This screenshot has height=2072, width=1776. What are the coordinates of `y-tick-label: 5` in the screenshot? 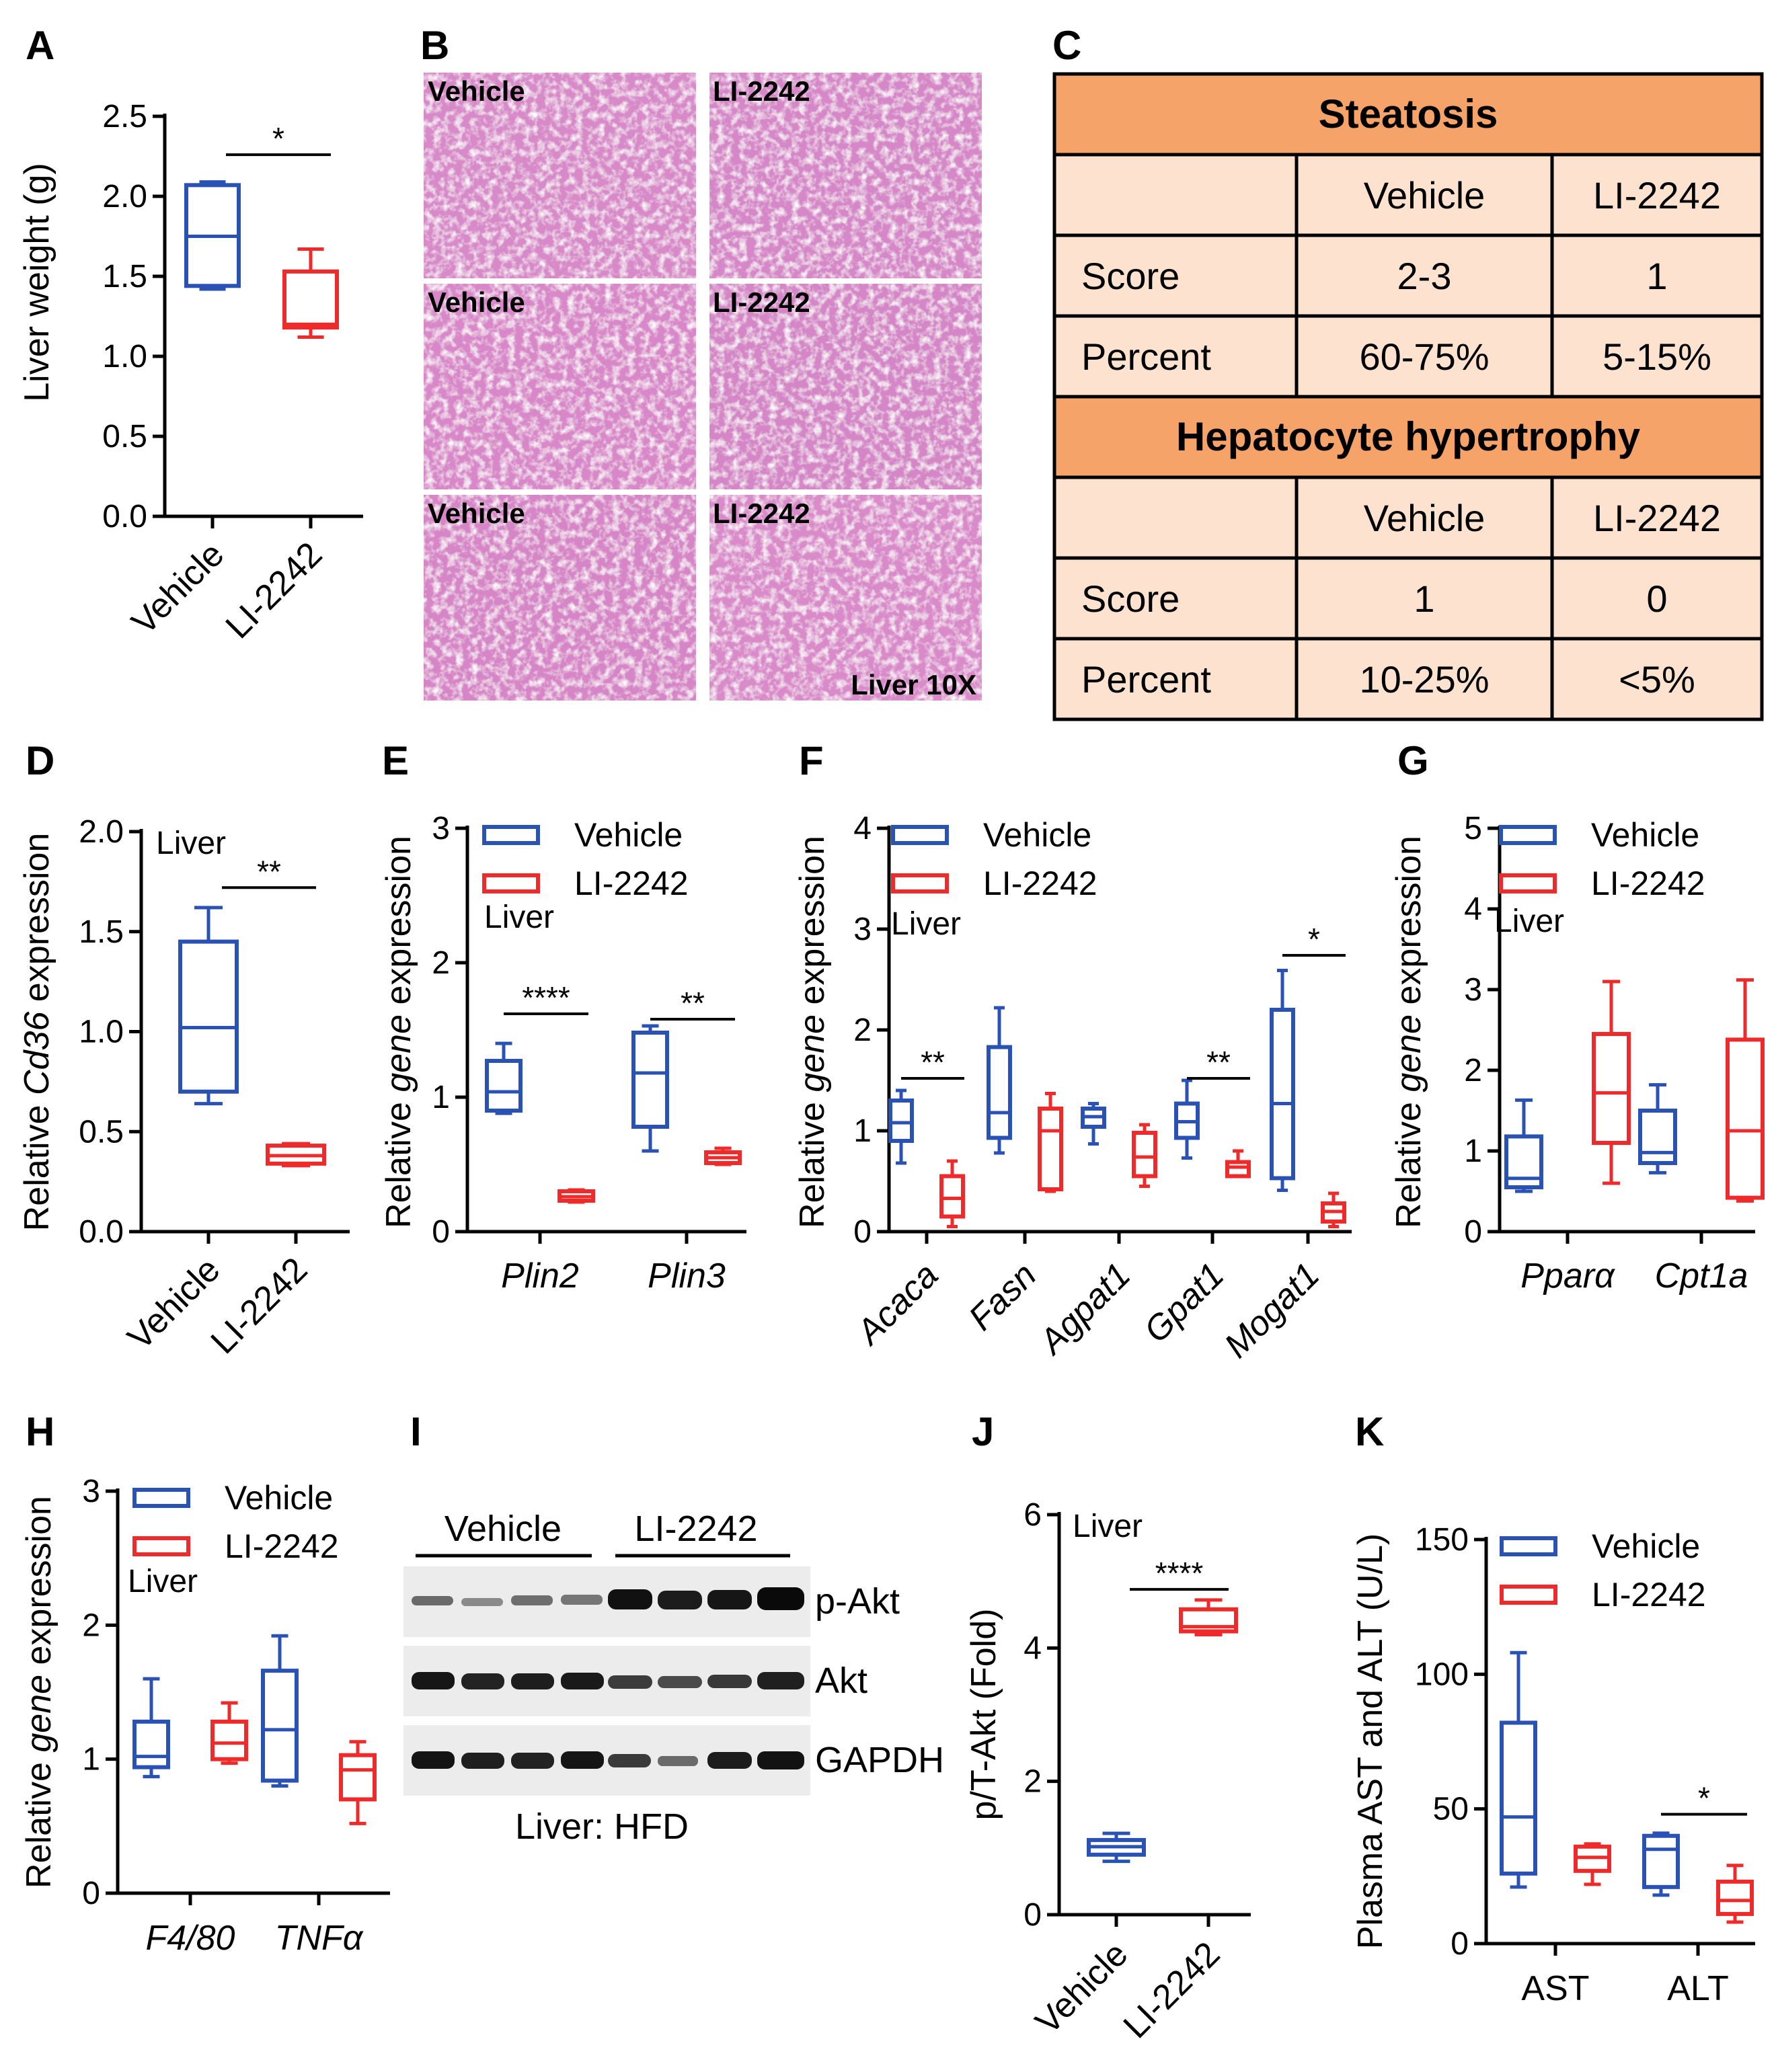 It's located at (1473, 829).